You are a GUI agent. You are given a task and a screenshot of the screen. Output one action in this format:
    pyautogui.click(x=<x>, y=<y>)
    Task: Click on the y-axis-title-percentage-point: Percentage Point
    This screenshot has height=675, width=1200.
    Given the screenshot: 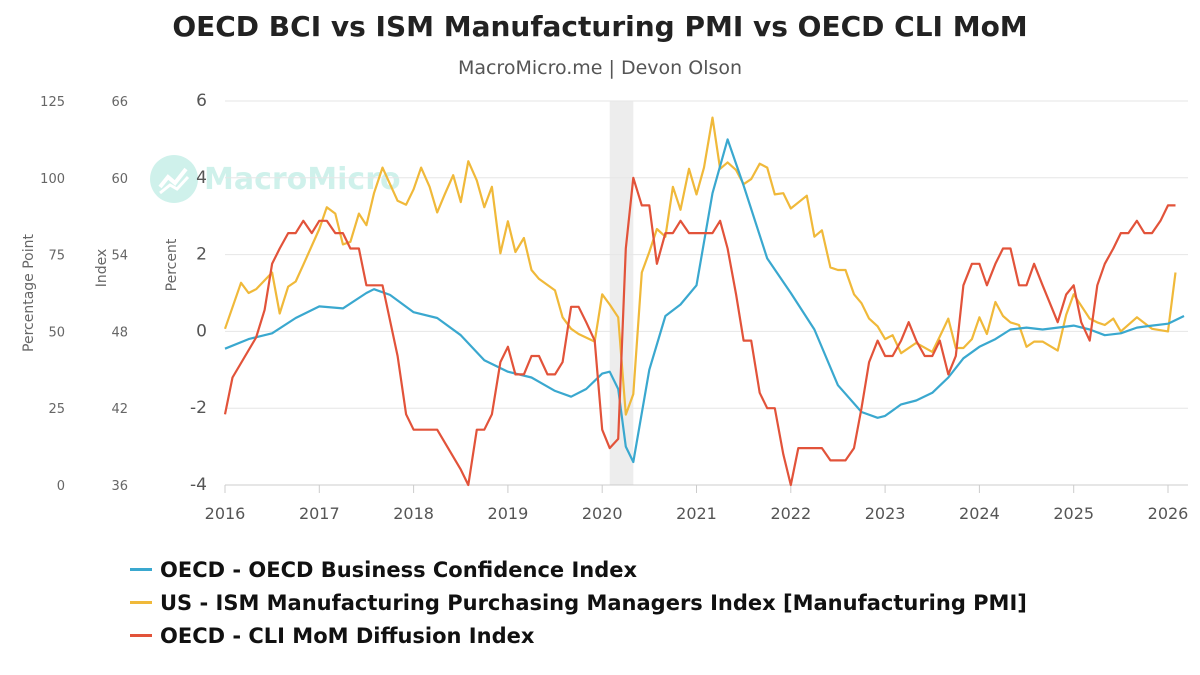 What is the action you would take?
    pyautogui.click(x=29, y=293)
    